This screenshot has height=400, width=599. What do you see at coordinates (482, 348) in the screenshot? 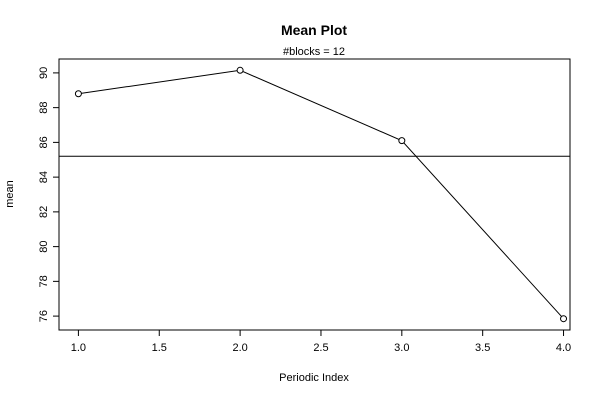
I see `x-tick-label: 3.5` at bounding box center [482, 348].